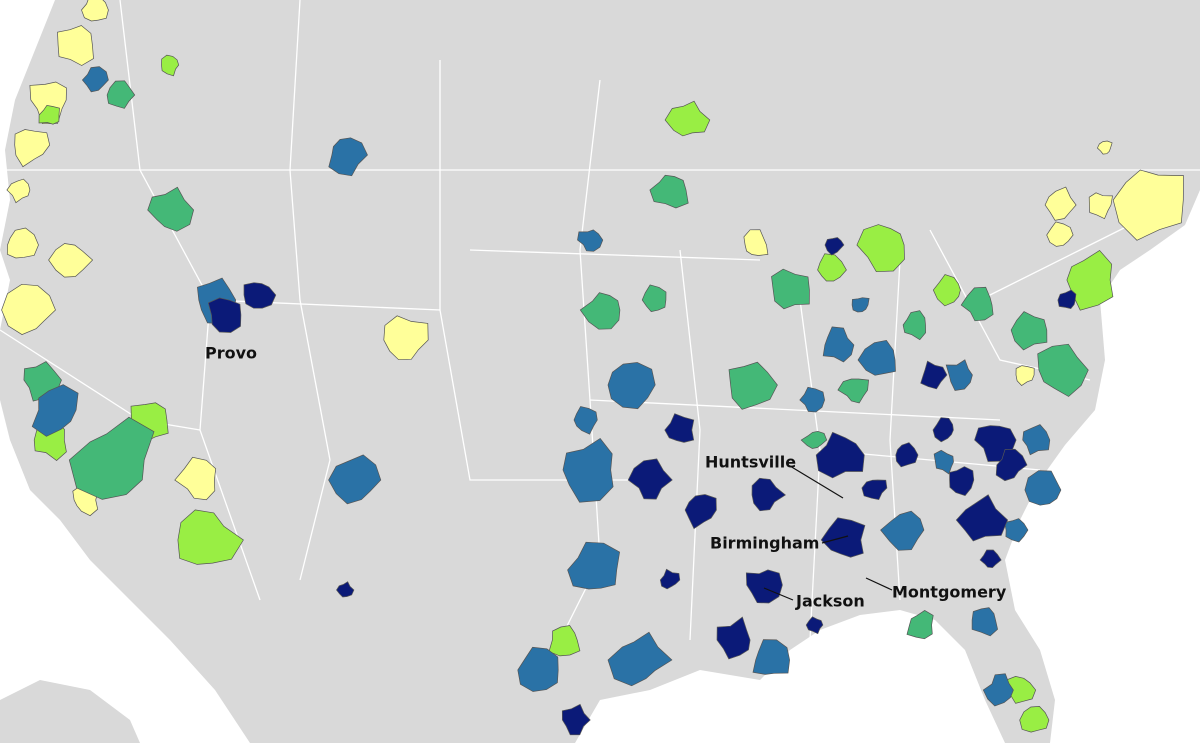 The image size is (1200, 743). What do you see at coordinates (949, 592) in the screenshot?
I see `city-label: Montgomery` at bounding box center [949, 592].